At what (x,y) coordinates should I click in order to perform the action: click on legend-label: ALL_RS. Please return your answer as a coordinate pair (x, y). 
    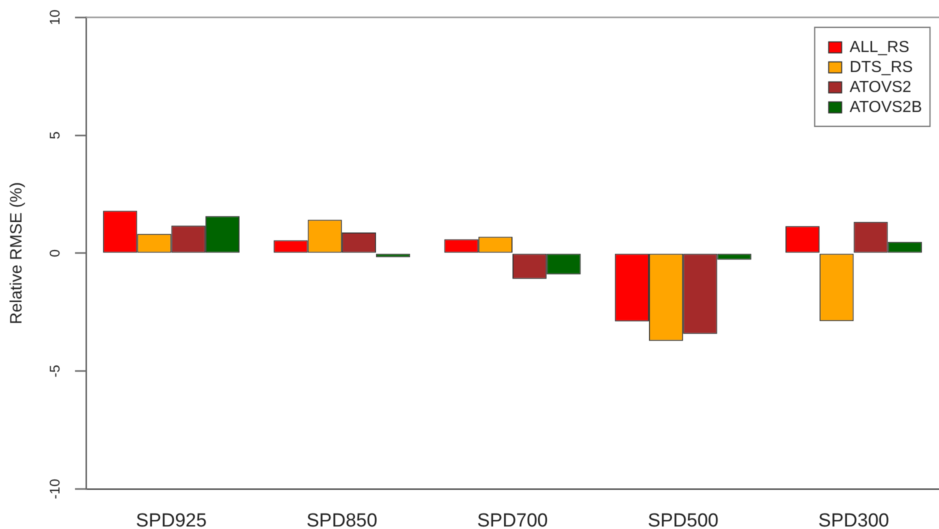
    Looking at the image, I should click on (880, 47).